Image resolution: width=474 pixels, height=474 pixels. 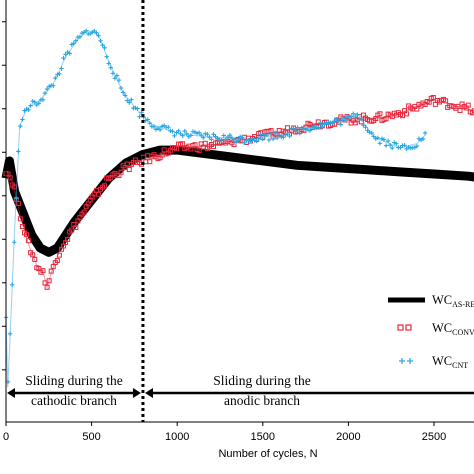 I want to click on legend-label-sub-2: CNT, so click(x=460, y=365).